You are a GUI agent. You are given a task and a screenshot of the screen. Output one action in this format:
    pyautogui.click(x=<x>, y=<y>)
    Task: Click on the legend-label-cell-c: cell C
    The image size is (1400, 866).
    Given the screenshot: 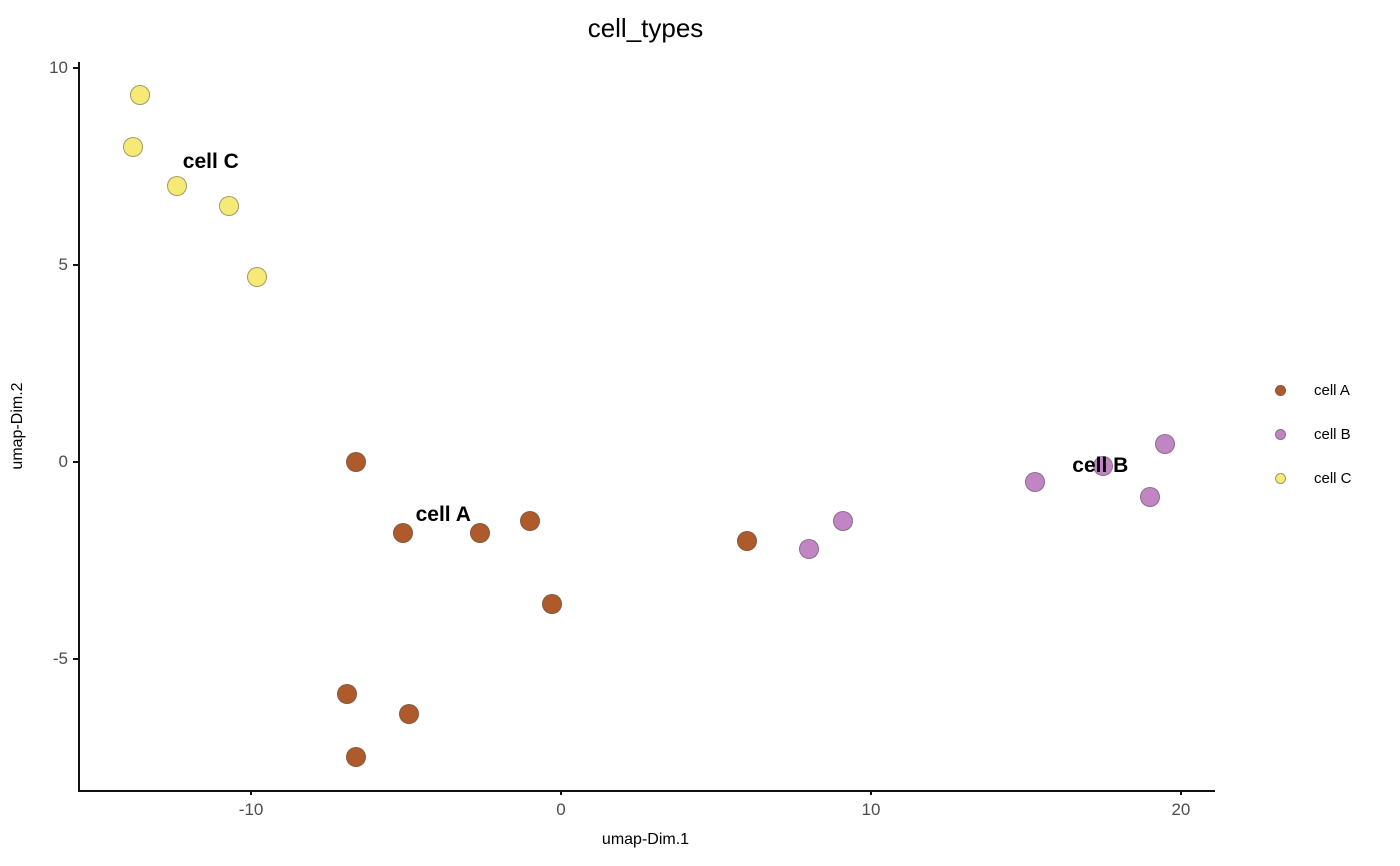 What is the action you would take?
    pyautogui.click(x=1333, y=478)
    